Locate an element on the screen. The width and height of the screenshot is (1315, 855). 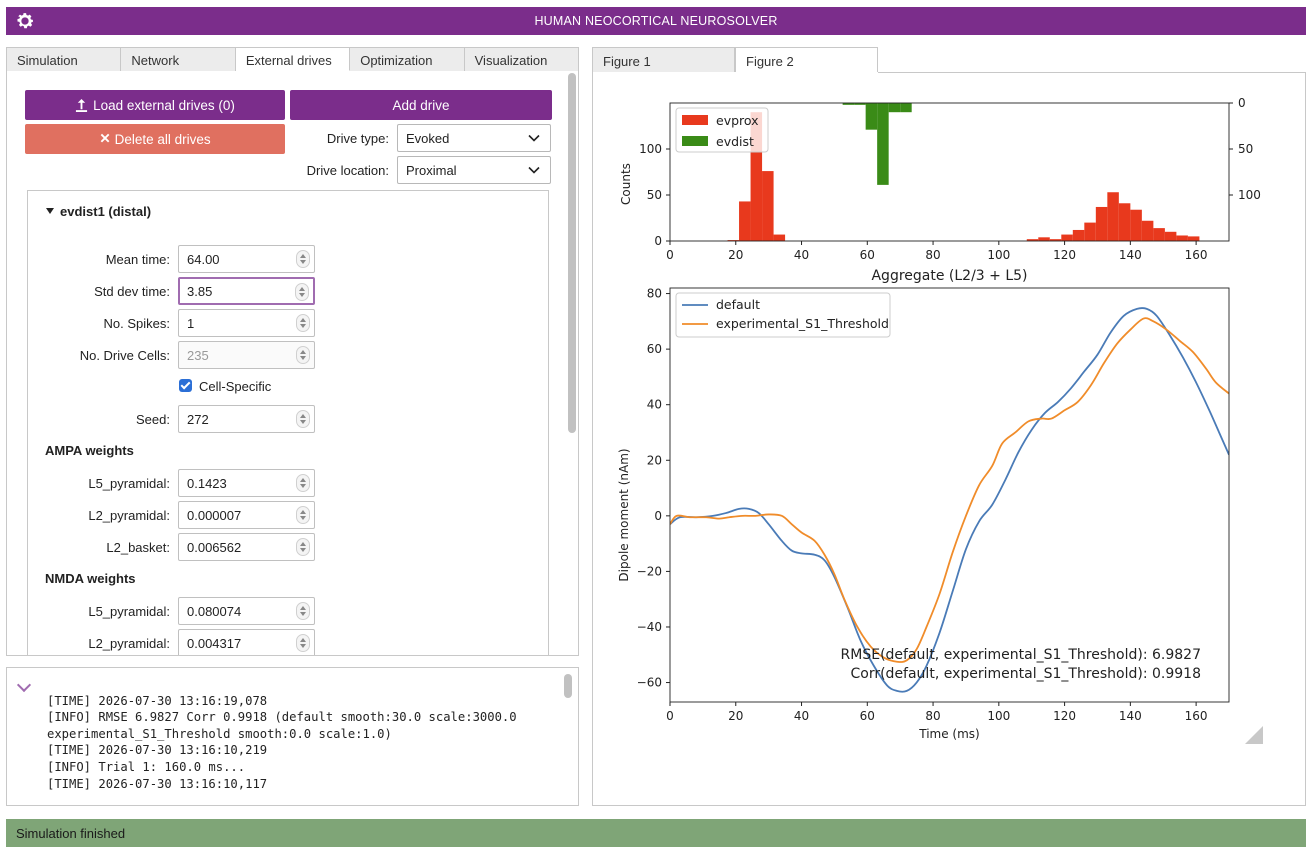
ampa-basket-label: L2_basket: is located at coordinates (138, 547).